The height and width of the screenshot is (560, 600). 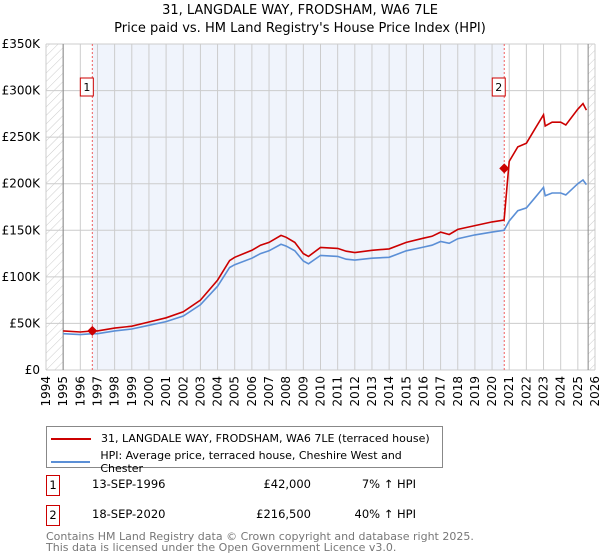 What do you see at coordinates (561, 391) in the screenshot?
I see `x-tick-label: 2024` at bounding box center [561, 391].